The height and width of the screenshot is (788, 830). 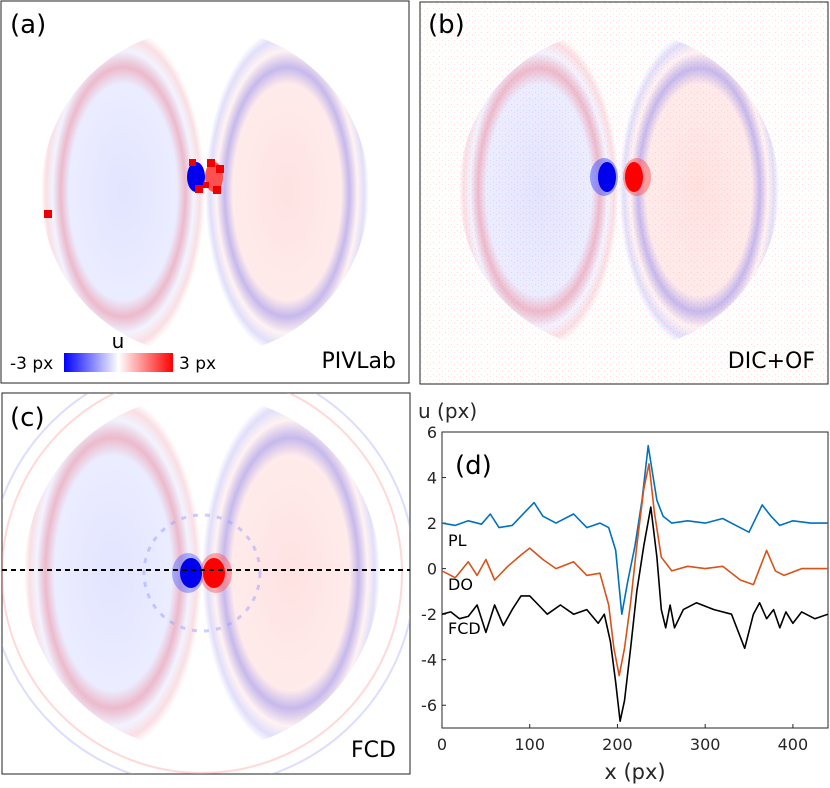 What do you see at coordinates (429, 614) in the screenshot?
I see `y-tick-label: -2` at bounding box center [429, 614].